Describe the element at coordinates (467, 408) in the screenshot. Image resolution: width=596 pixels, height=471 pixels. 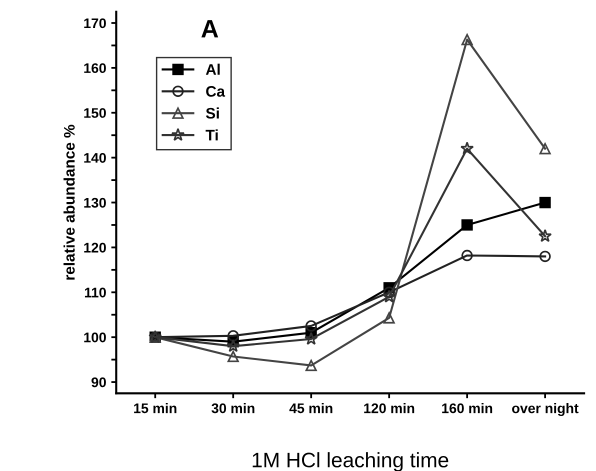
I see `x-tick-label: 160 min` at that location.